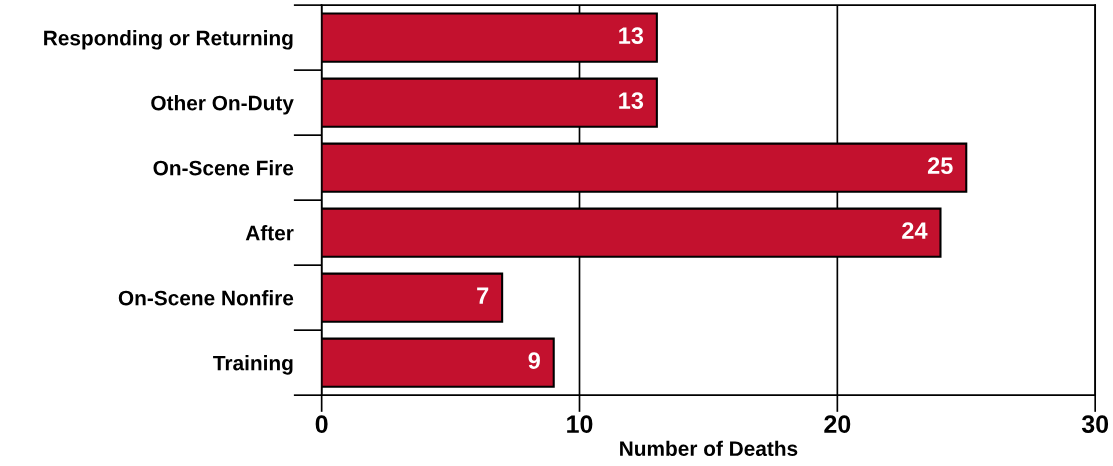  Describe the element at coordinates (534, 360) in the screenshot. I see `data-label: 9` at that location.